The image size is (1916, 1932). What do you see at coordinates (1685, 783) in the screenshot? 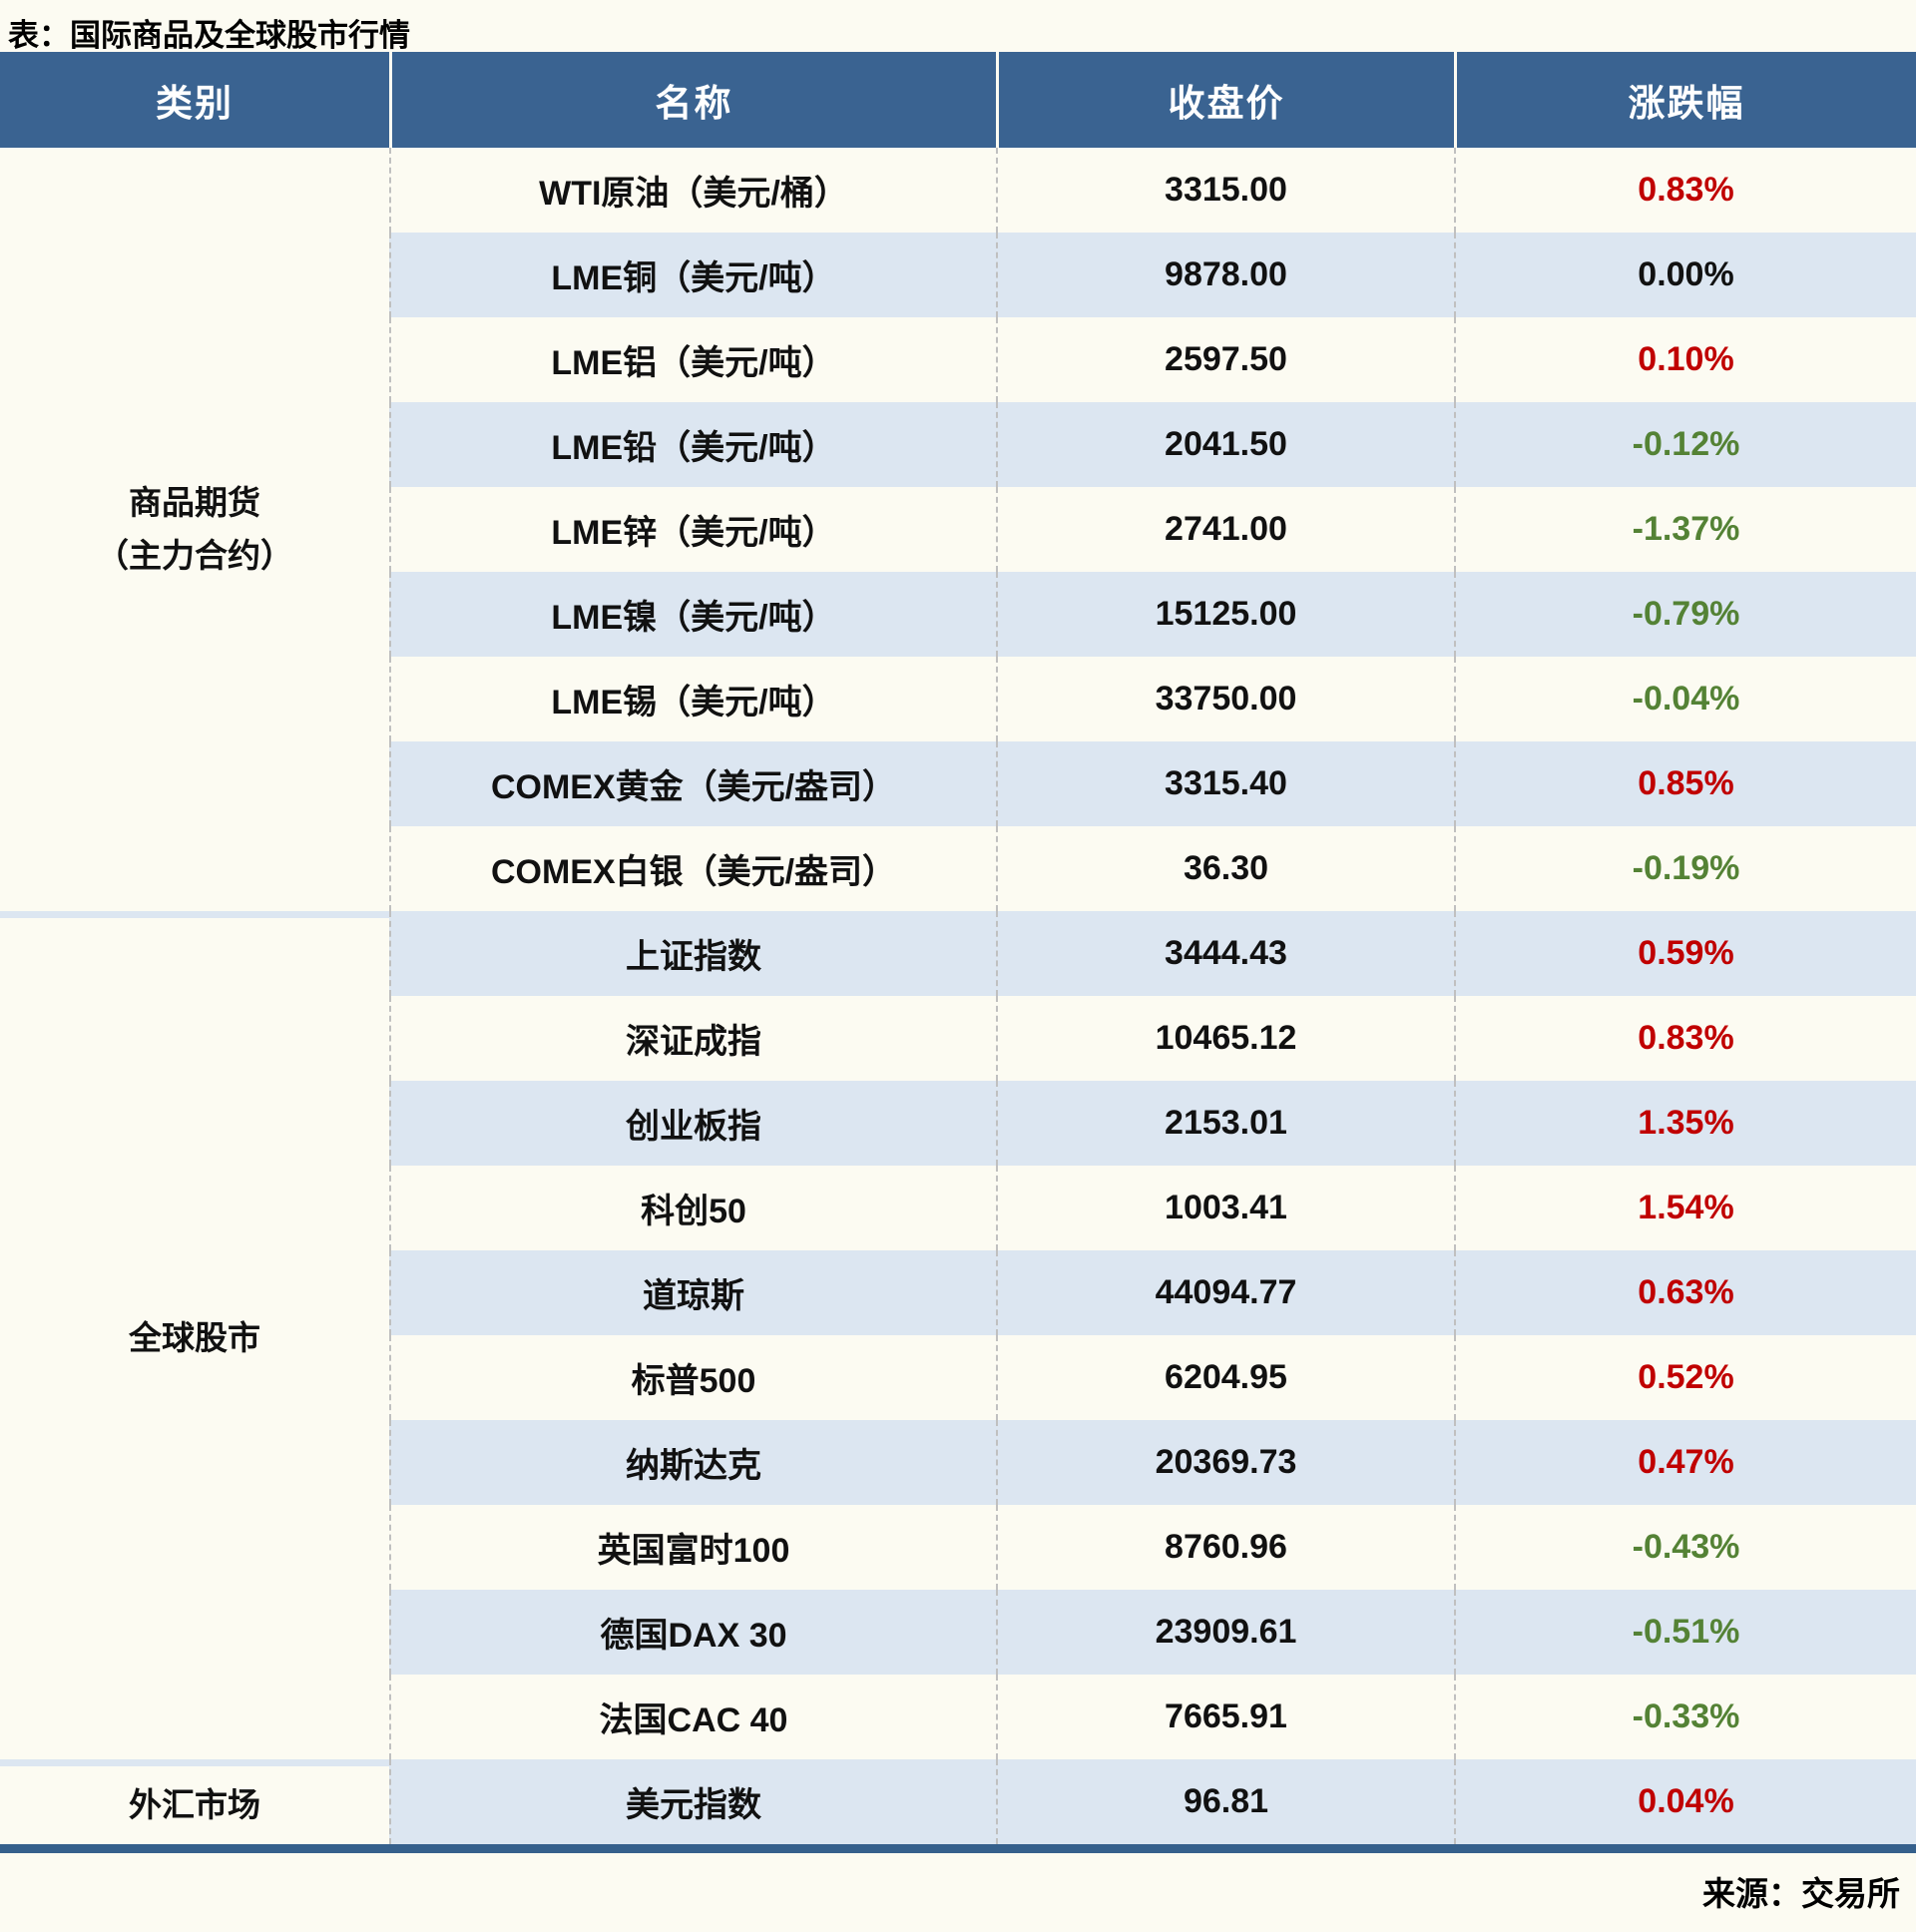
I see `change-cell: 0.85%` at bounding box center [1685, 783].